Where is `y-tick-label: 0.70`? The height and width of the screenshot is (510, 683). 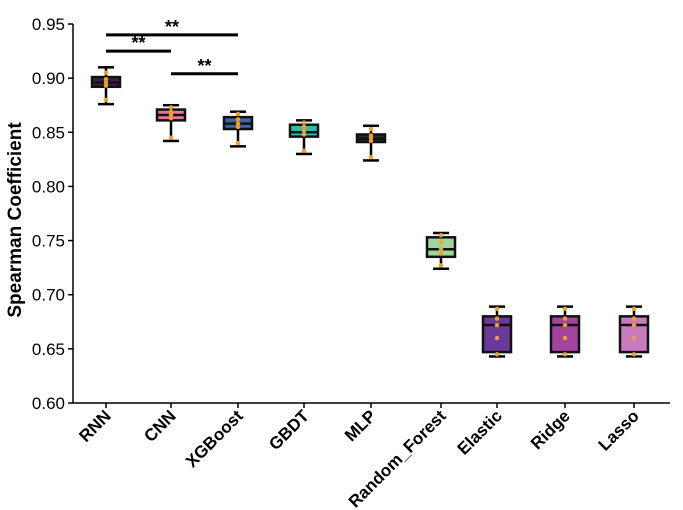
y-tick-label: 0.70 is located at coordinates (48, 295).